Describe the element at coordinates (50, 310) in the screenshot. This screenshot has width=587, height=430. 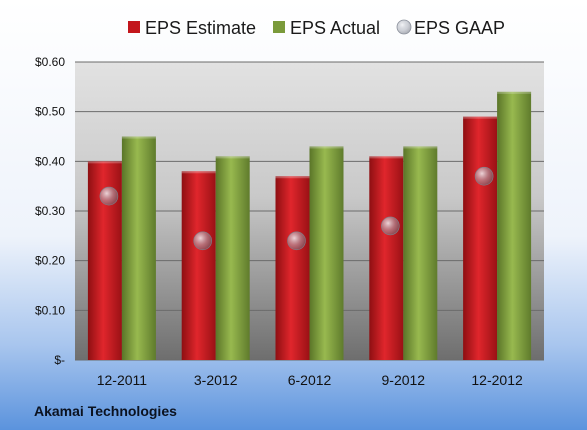
I see `y-tick-label: $0.10` at that location.